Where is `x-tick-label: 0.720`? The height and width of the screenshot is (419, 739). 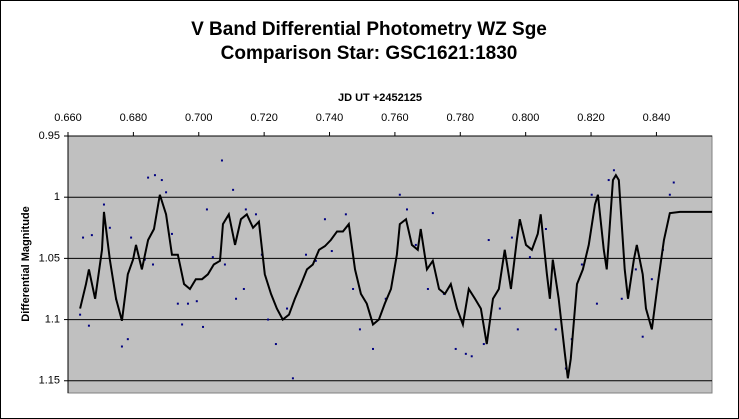 x-tick-label: 0.720 is located at coordinates (264, 118).